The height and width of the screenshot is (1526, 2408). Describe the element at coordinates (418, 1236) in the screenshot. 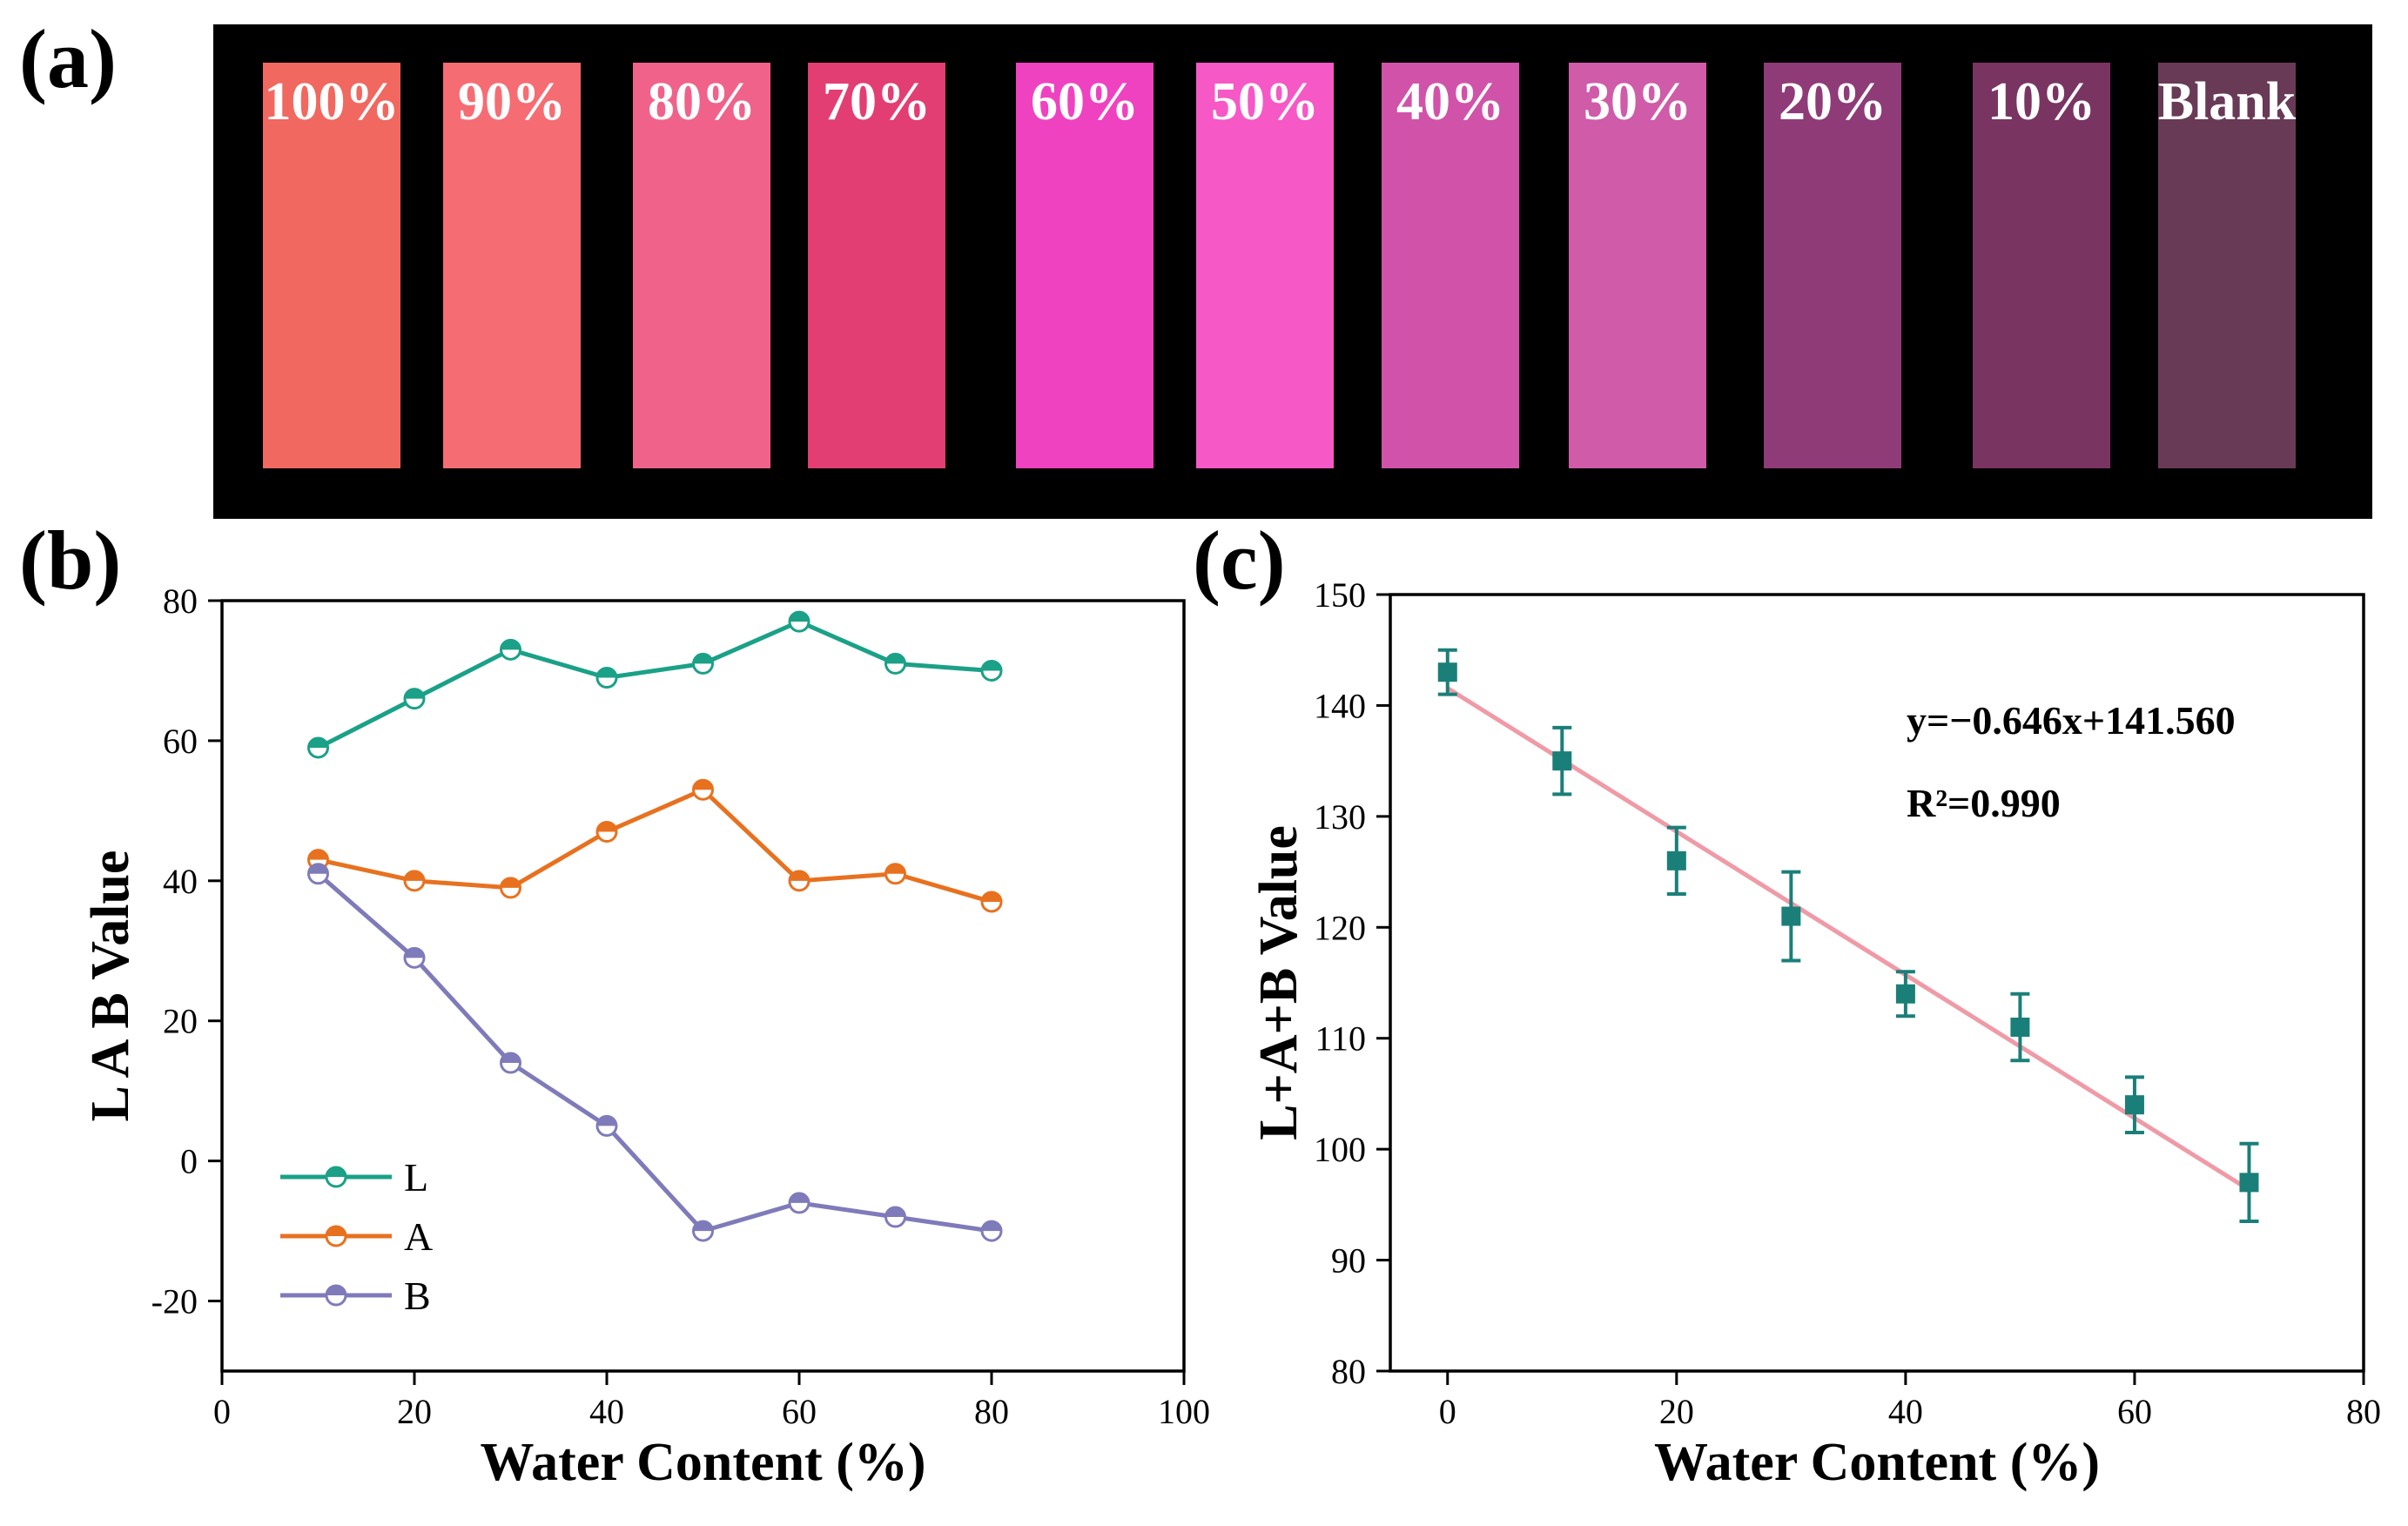

I see `legend-label: A` at that location.